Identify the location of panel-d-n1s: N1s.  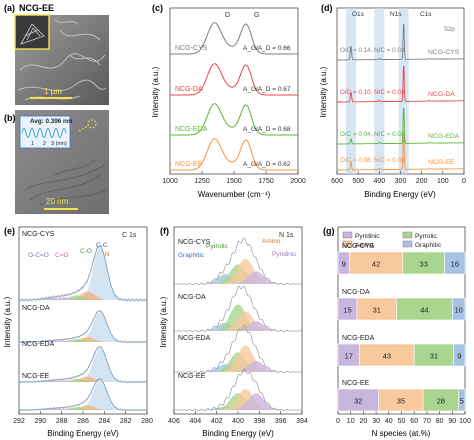
(396, 14).